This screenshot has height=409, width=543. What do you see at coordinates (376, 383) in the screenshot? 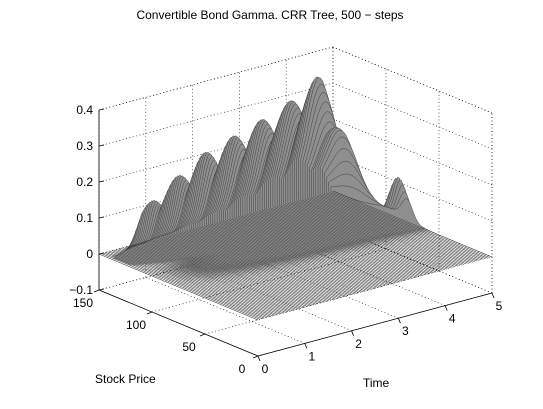
I see `x-axis-label: Time` at bounding box center [376, 383].